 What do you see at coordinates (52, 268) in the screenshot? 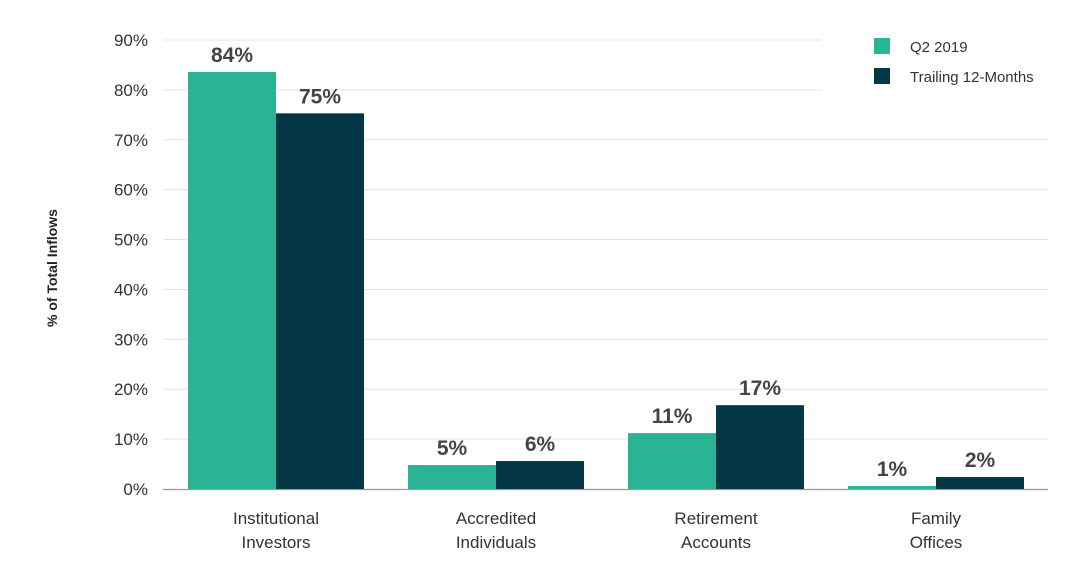
I see `y-axis-label: % of Total Inflows` at bounding box center [52, 268].